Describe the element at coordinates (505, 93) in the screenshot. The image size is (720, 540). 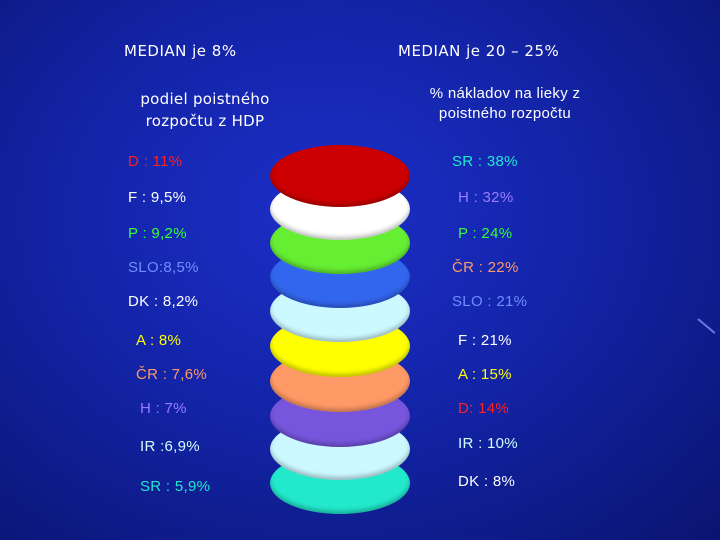
I see `right-subtitle-line1: % nákladov na lieky z` at that location.